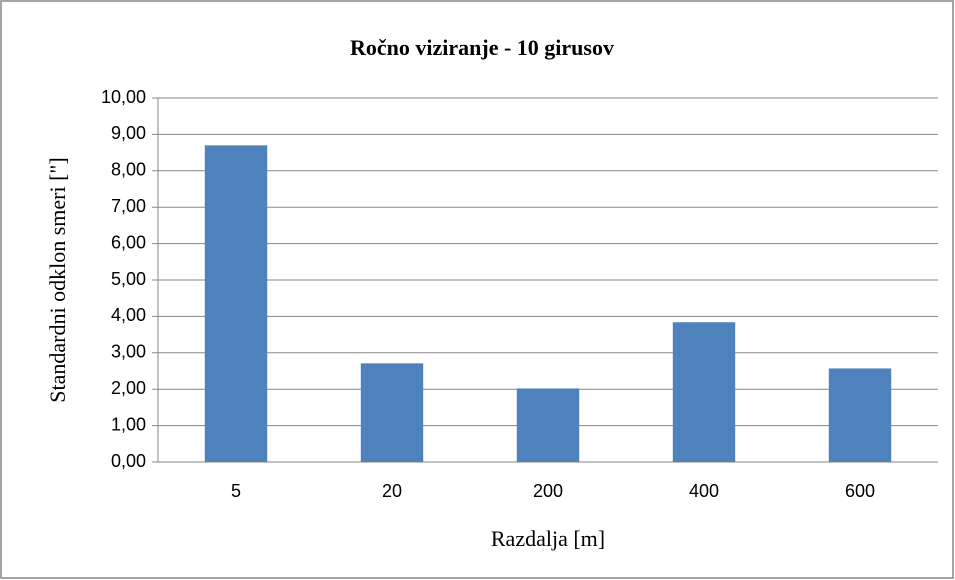 Image resolution: width=955 pixels, height=580 pixels. What do you see at coordinates (128, 461) in the screenshot?
I see `y-tick-label: 0,00` at bounding box center [128, 461].